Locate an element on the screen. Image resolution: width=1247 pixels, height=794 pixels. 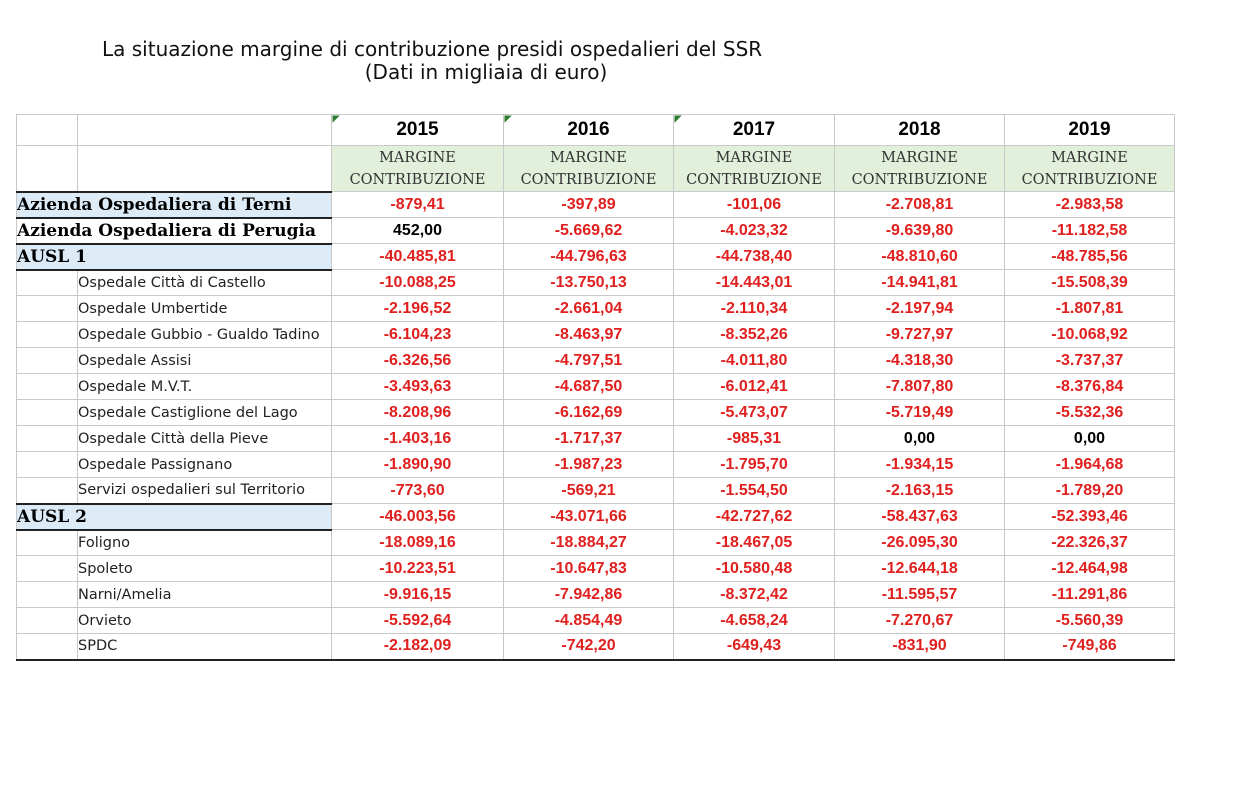
value-cell-2019: -15.508,39 is located at coordinates (1089, 282).